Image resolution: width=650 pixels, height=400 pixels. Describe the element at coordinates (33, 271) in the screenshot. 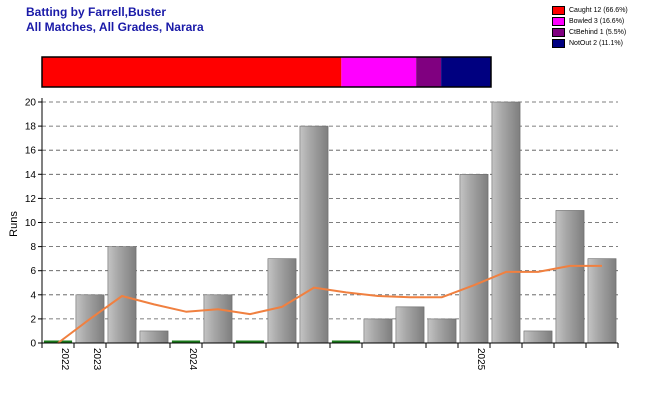

I see `y-tick-label-6: 6` at that location.